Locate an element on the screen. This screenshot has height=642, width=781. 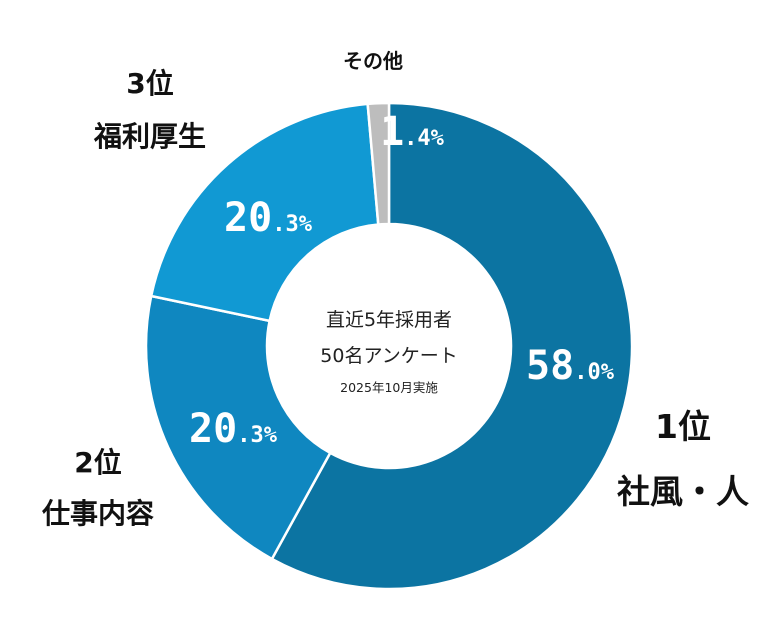
slice-value-label-4: 1.4% is located at coordinates (412, 132).